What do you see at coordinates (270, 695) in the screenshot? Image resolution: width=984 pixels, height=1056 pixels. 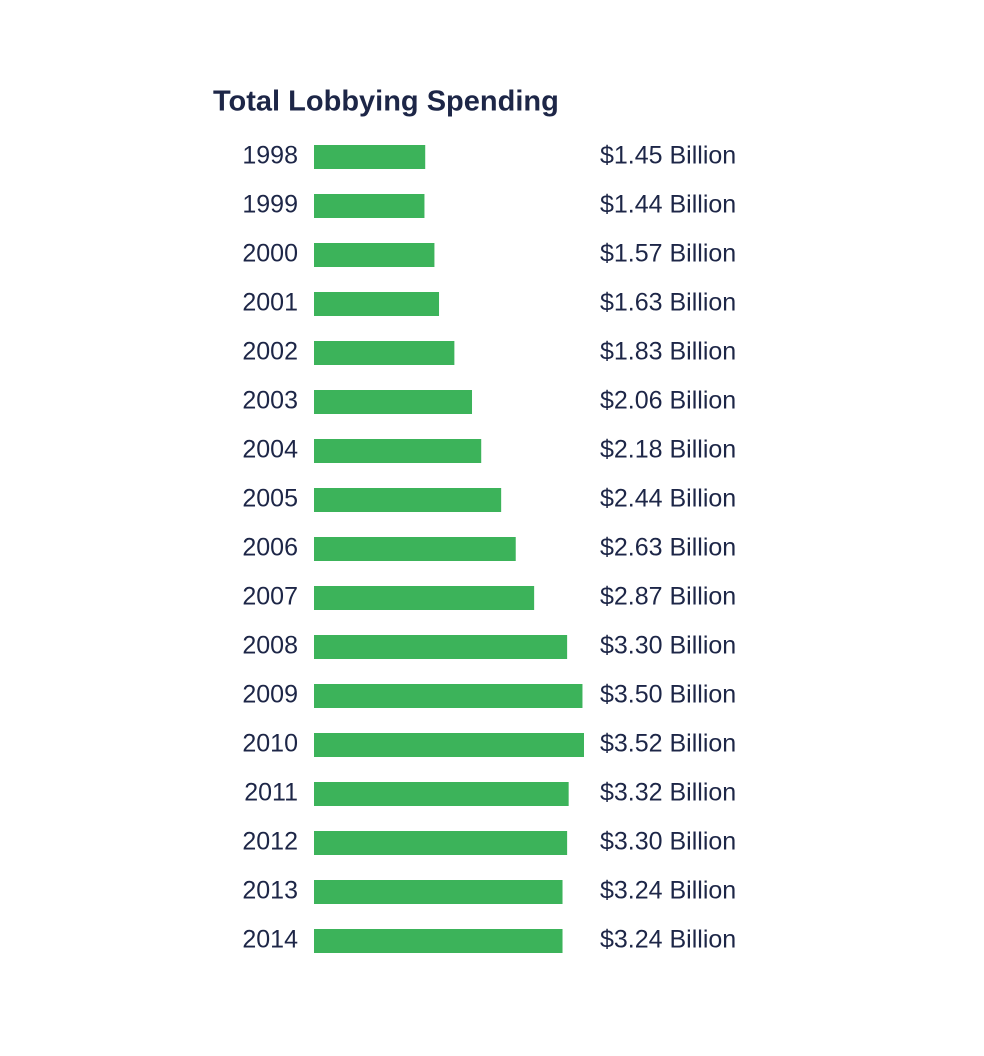 I see `category-label: 2009` at bounding box center [270, 695].